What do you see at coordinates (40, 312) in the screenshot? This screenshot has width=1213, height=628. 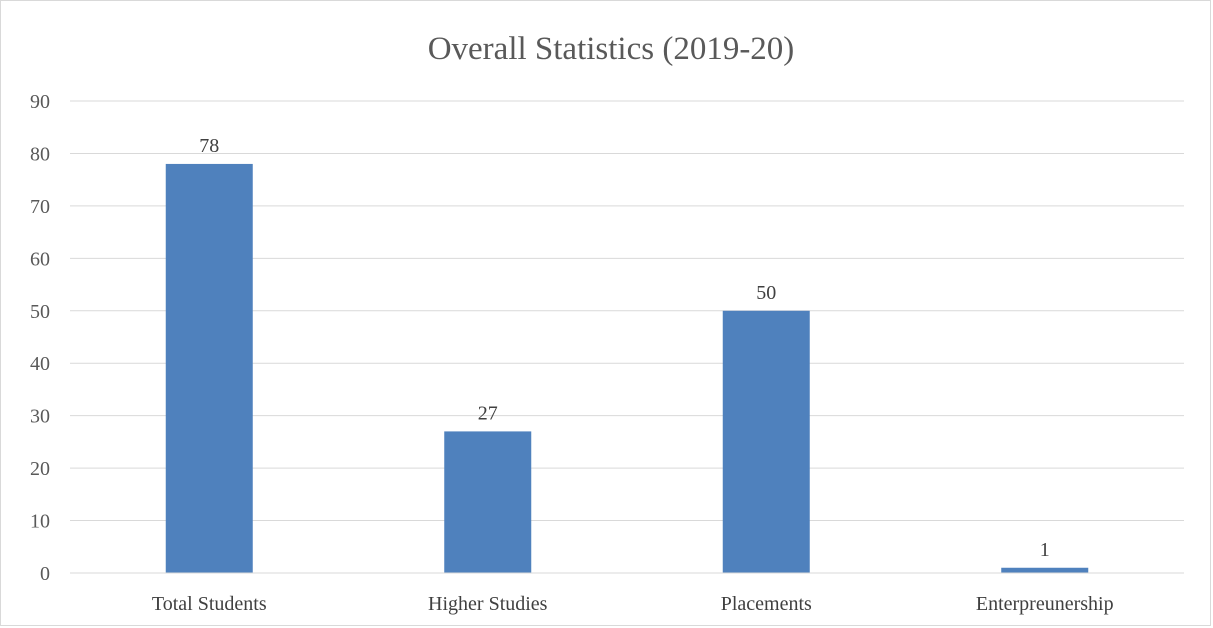 I see `y-tick-label: 50` at bounding box center [40, 312].